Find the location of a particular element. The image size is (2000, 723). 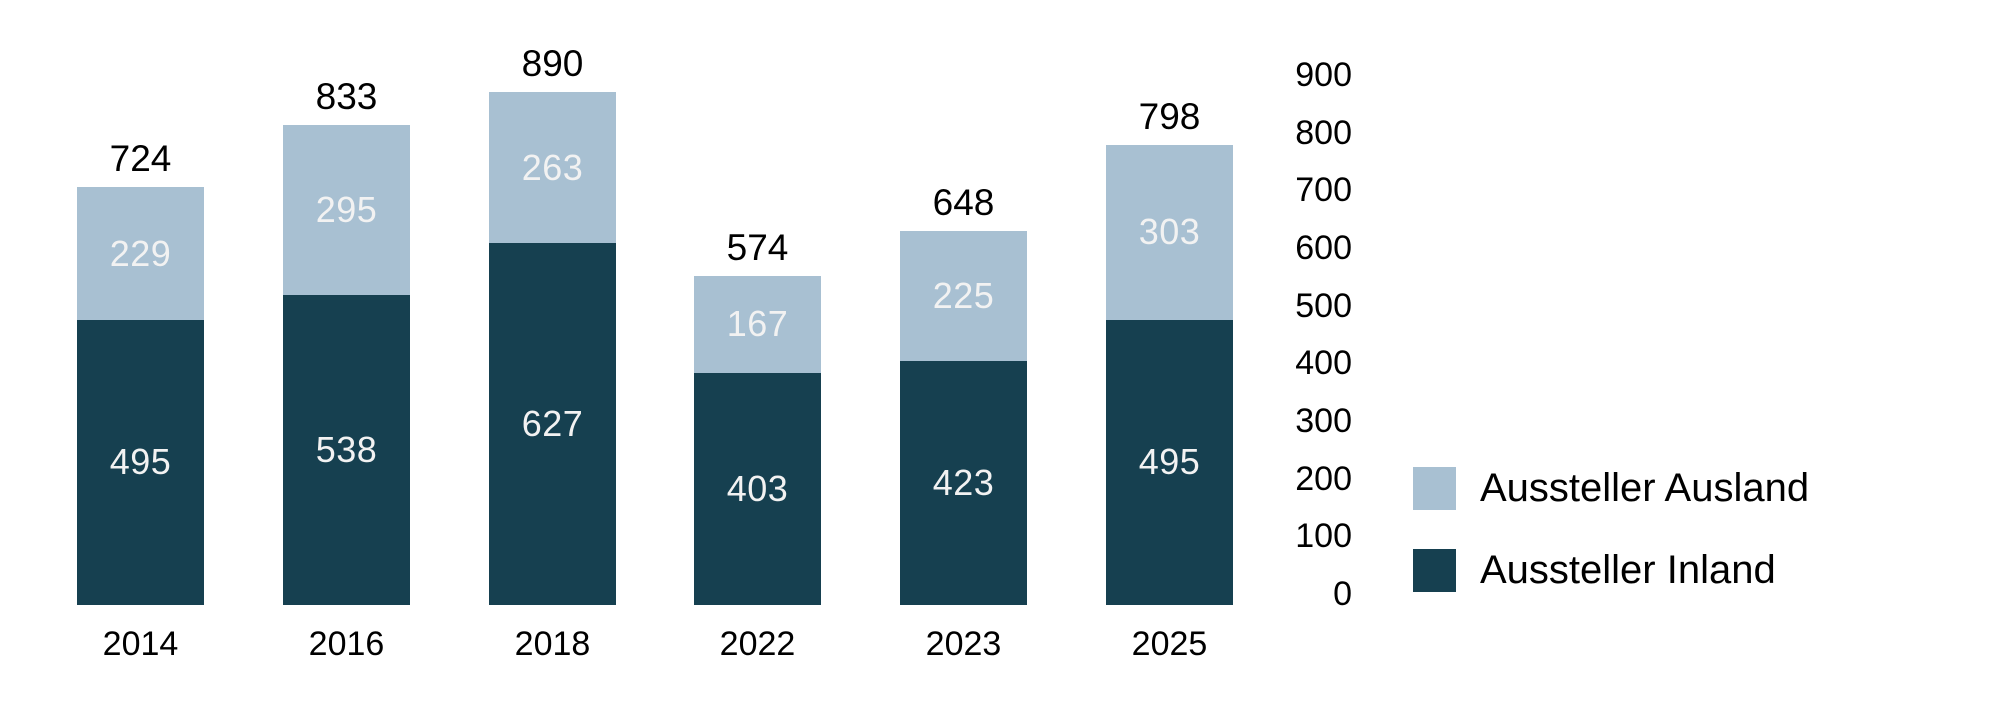

bar-segment-ausland-2014: 229 is located at coordinates (140, 253).